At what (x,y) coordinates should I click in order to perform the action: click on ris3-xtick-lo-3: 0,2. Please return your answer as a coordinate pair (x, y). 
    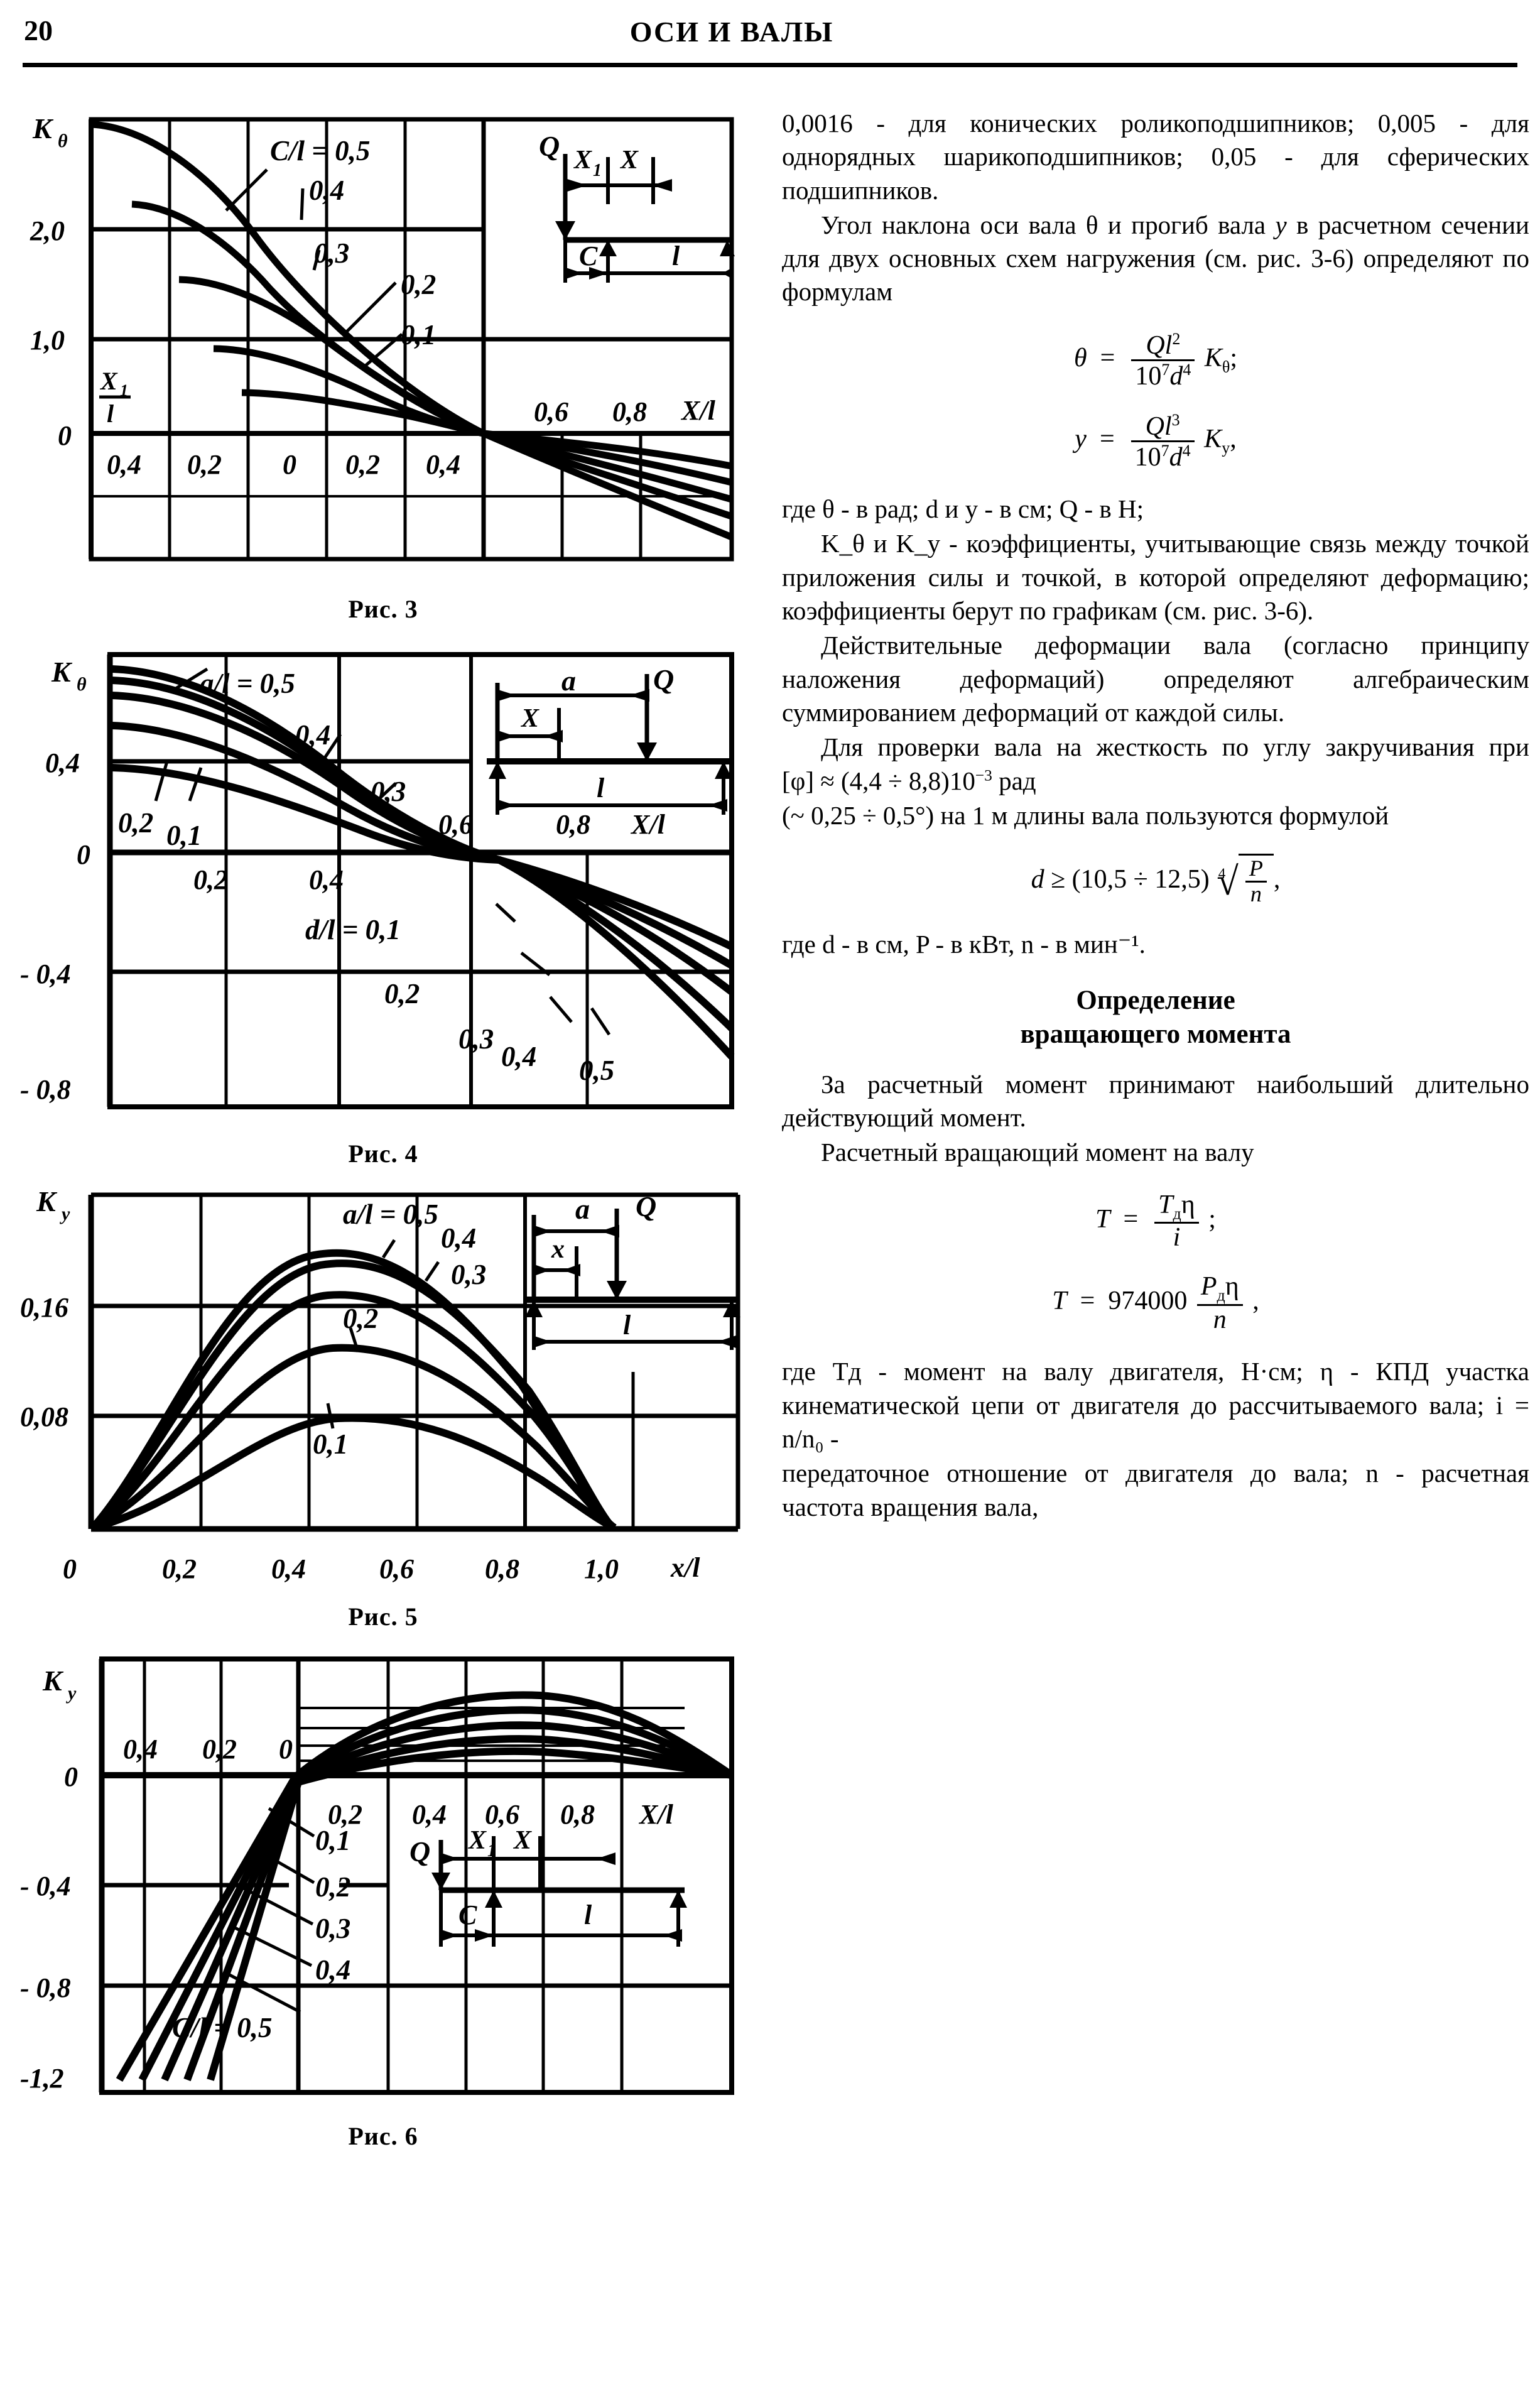
    Looking at the image, I should click on (362, 465).